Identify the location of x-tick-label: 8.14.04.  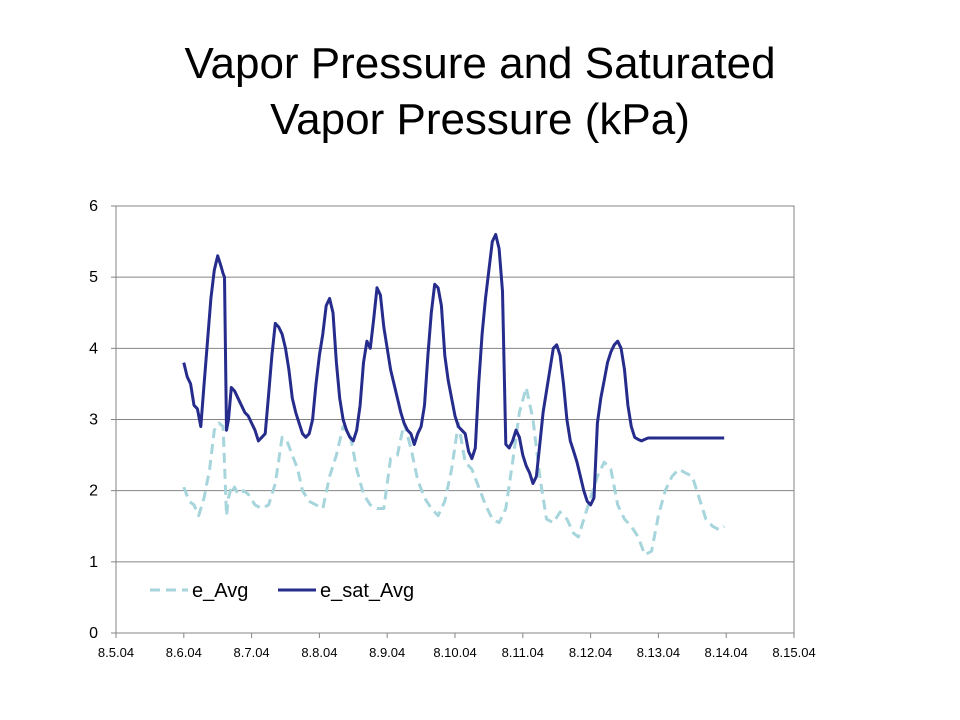
(726, 652).